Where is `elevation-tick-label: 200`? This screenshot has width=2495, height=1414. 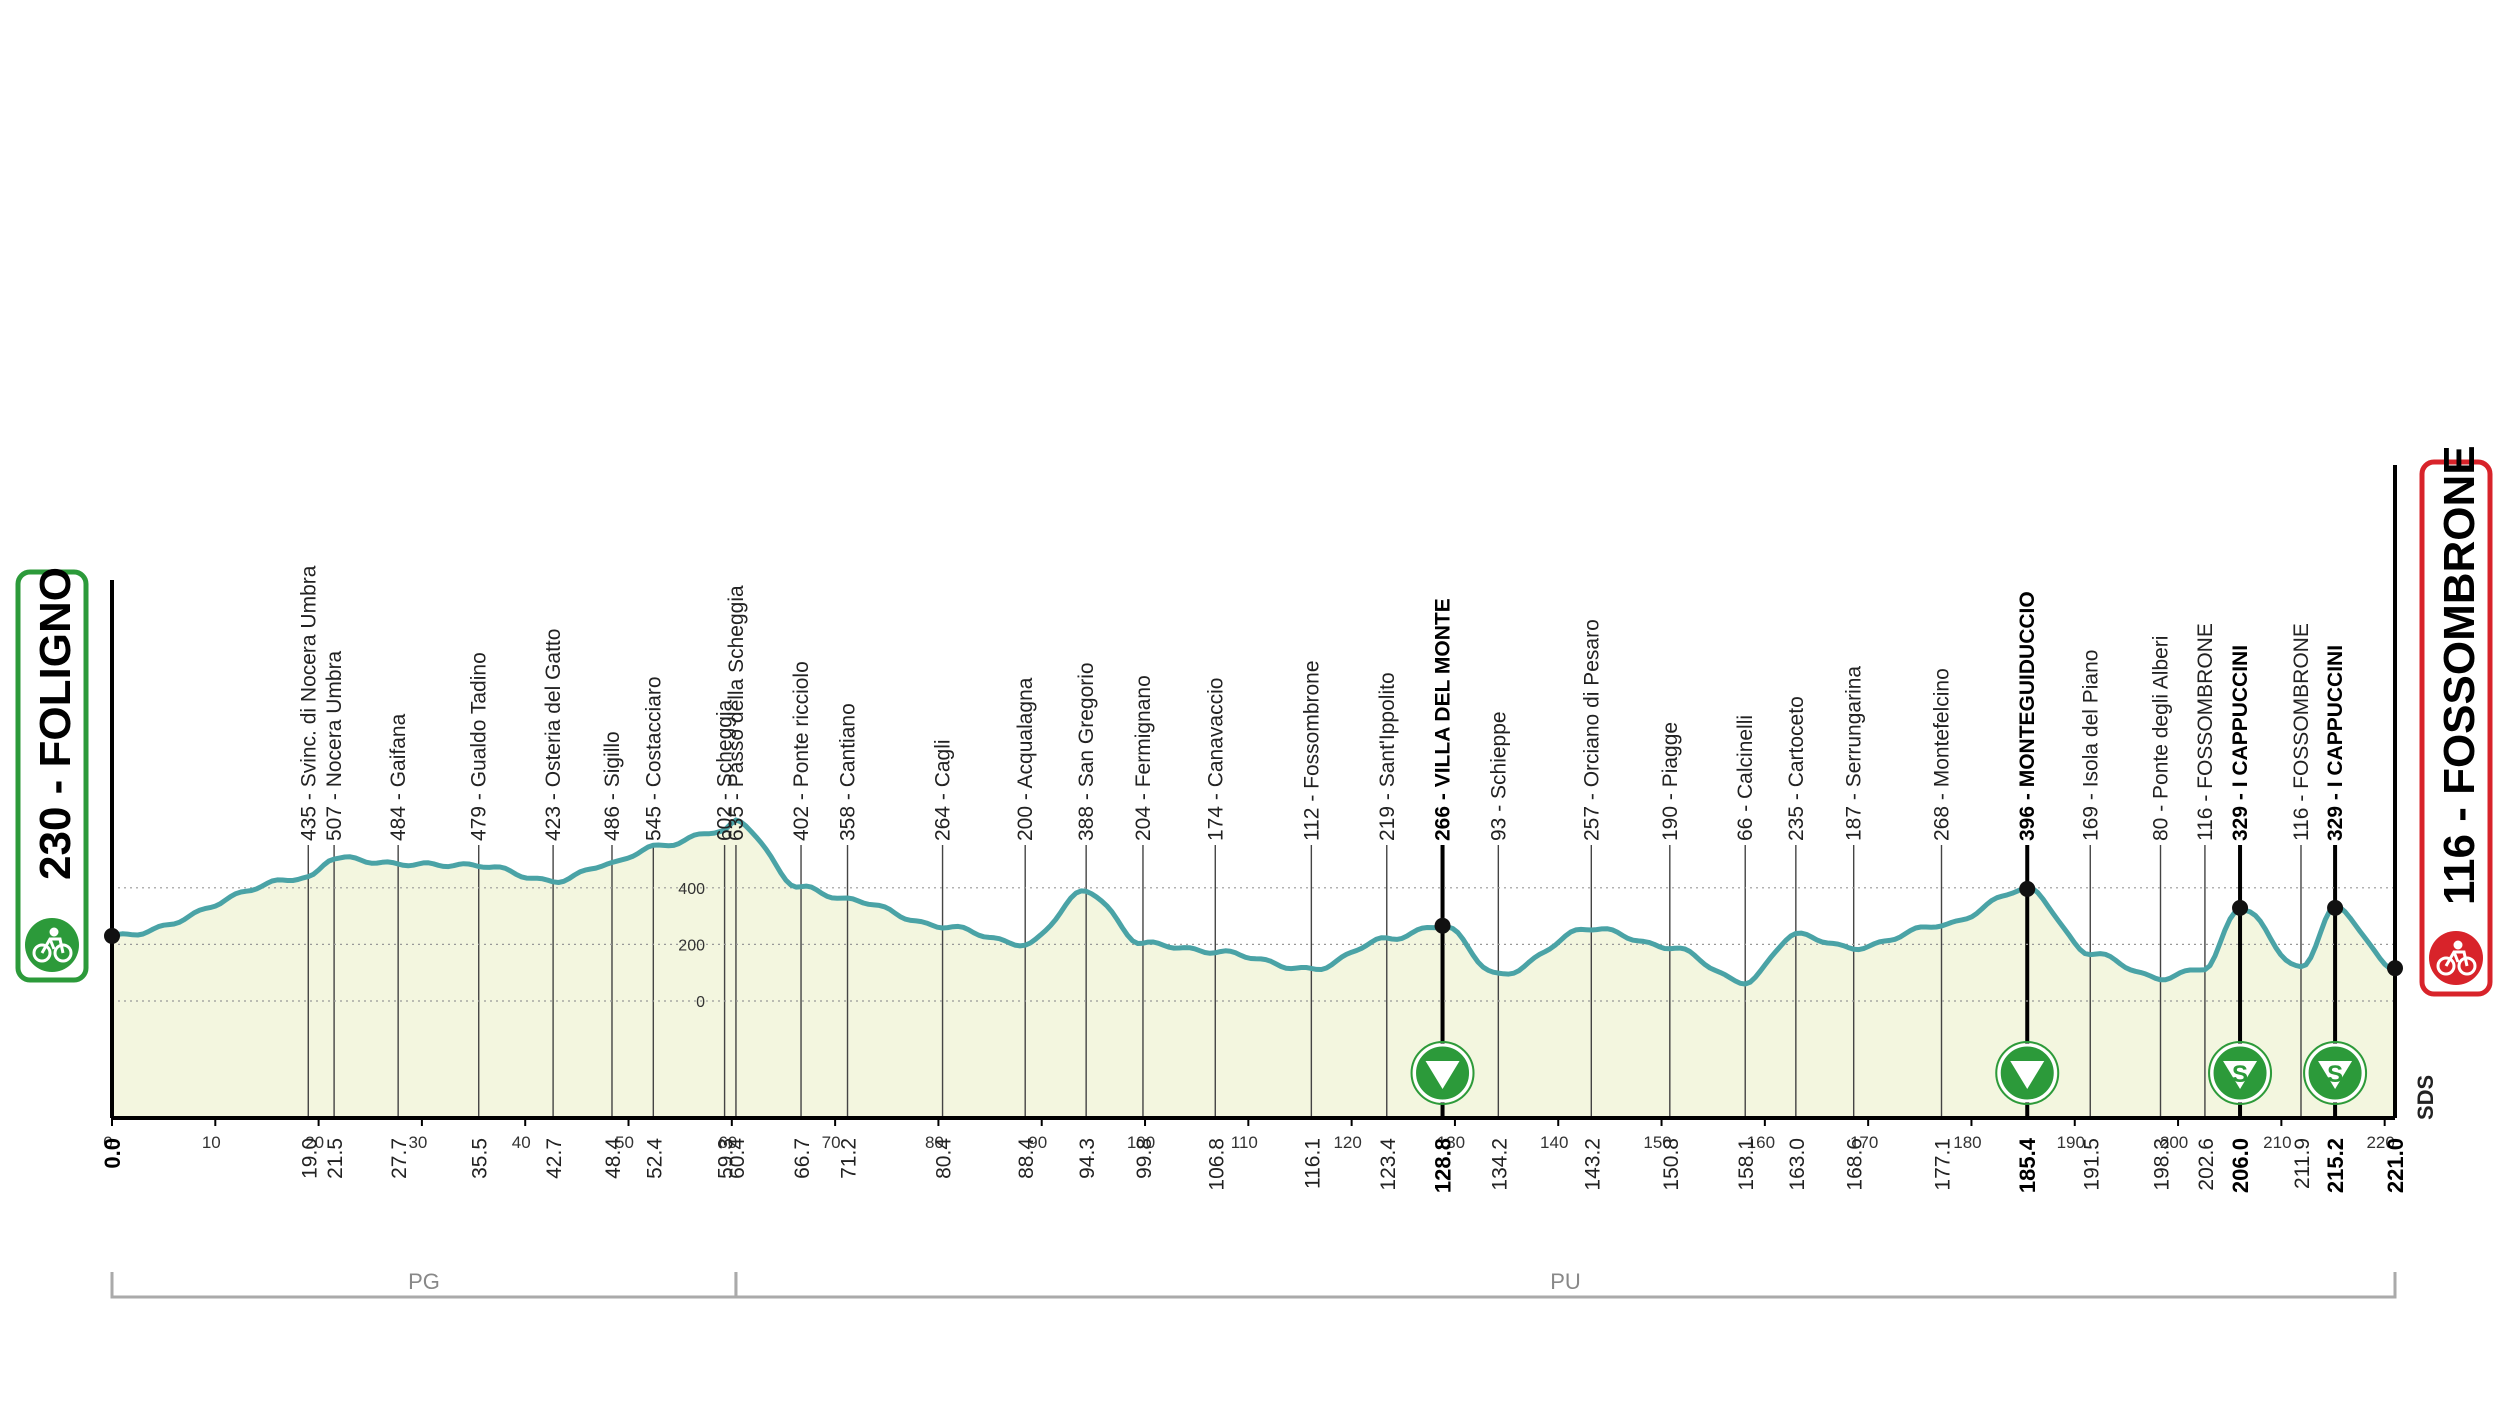 elevation-tick-label: 200 is located at coordinates (691, 945).